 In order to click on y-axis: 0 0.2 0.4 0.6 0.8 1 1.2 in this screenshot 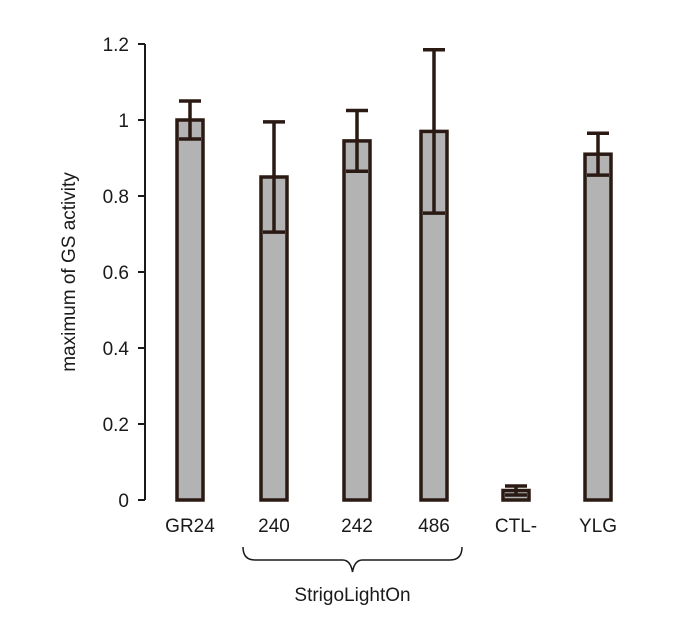, I will do `click(124, 273)`.